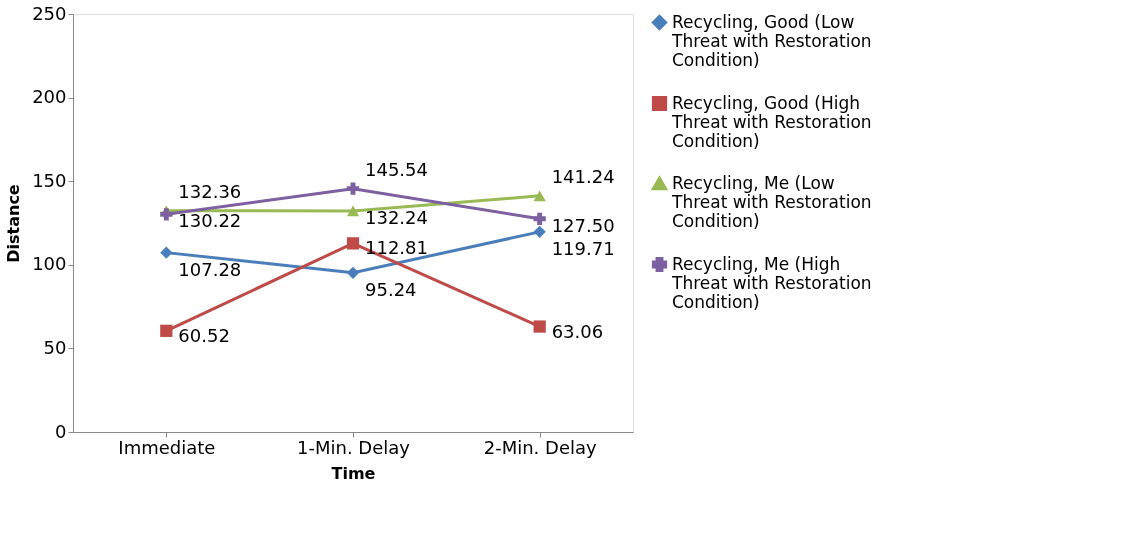 Image resolution: width=1140 pixels, height=544 pixels. I want to click on data-label: 130.22, so click(210, 221).